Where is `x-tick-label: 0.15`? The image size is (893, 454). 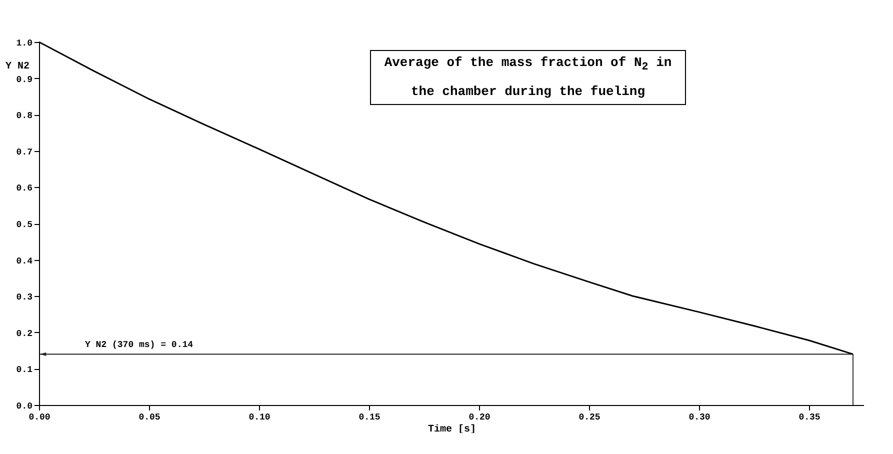 x-tick-label: 0.15 is located at coordinates (369, 417).